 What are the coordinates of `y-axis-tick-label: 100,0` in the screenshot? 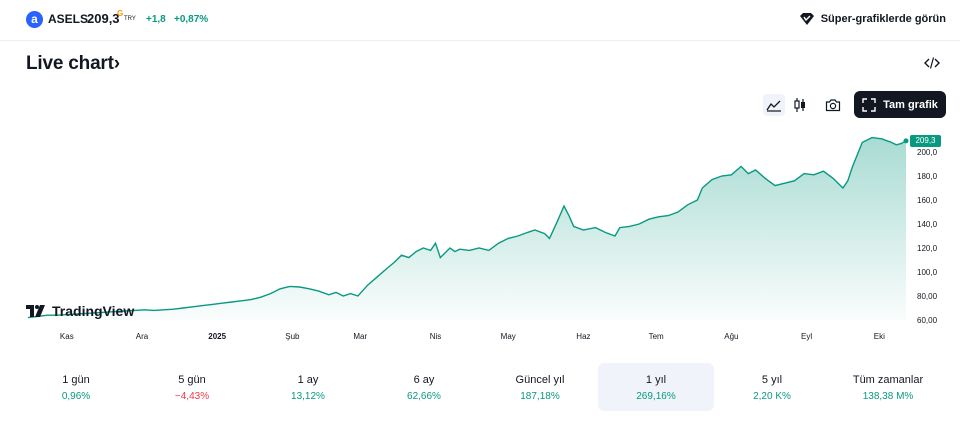 It's located at (927, 272).